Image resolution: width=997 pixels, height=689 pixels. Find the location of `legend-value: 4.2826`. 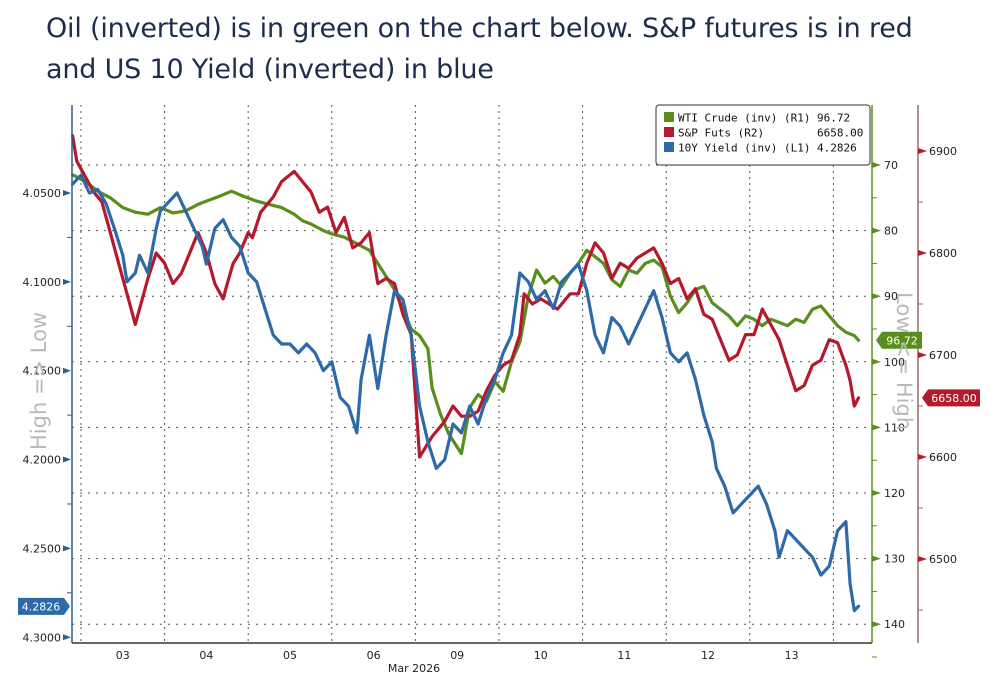

legend-value: 4.2826 is located at coordinates (837, 148).